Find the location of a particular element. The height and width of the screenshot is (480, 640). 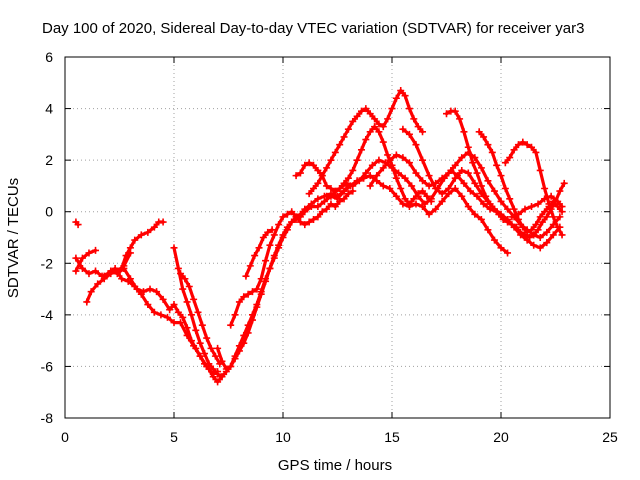

y-tick-label: -2 is located at coordinates (47, 263).